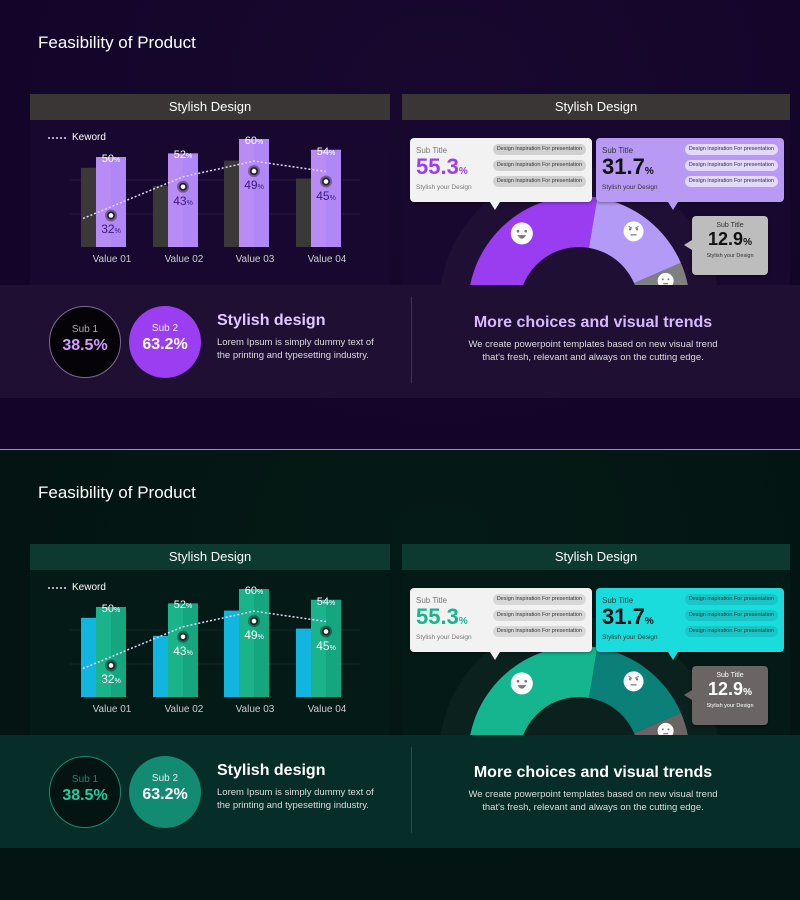 The image size is (800, 900). What do you see at coordinates (730, 240) in the screenshot?
I see `callout-text: Sub Title 12.9% Stylish your Design` at bounding box center [730, 240].